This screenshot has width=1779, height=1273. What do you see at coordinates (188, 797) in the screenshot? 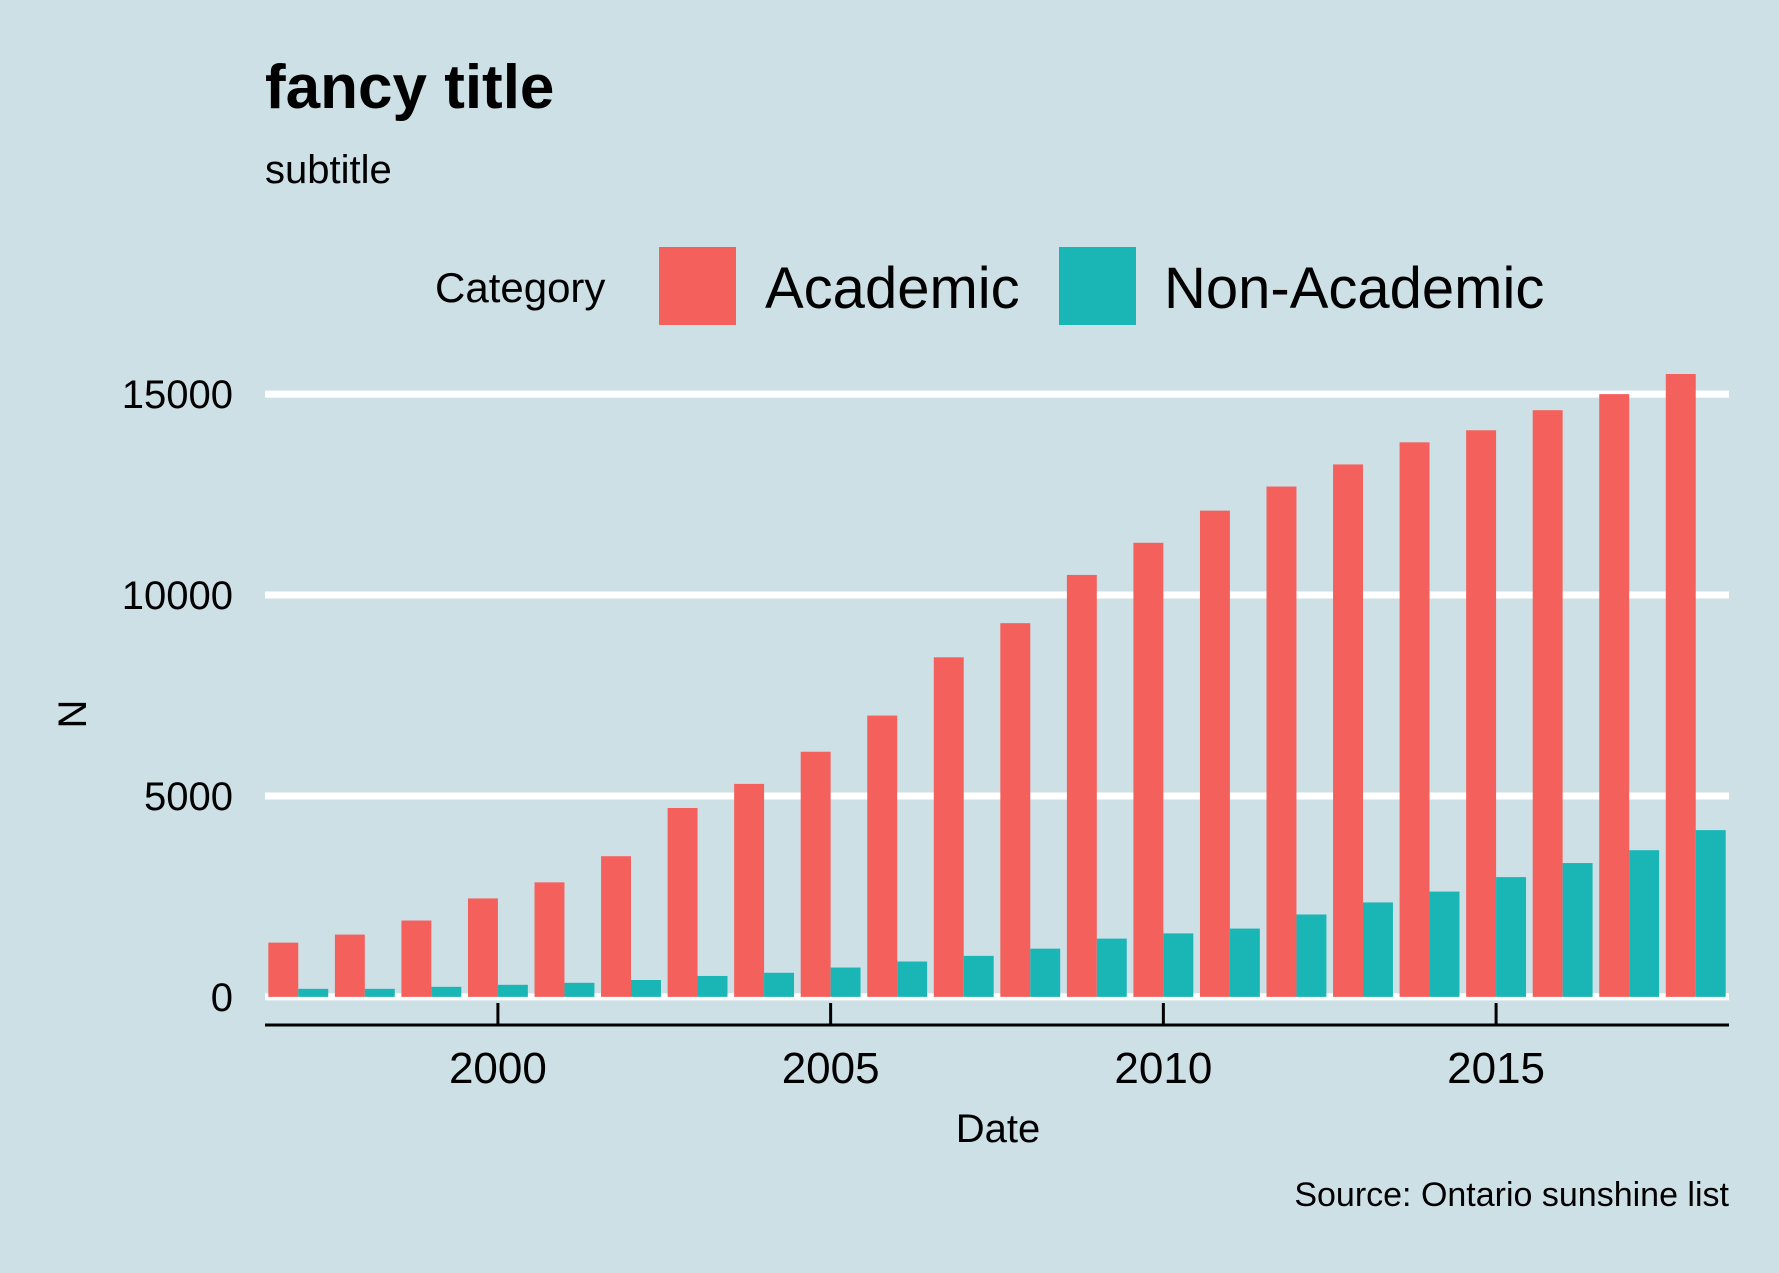
I see `y-tick-label: 5000` at bounding box center [188, 797].